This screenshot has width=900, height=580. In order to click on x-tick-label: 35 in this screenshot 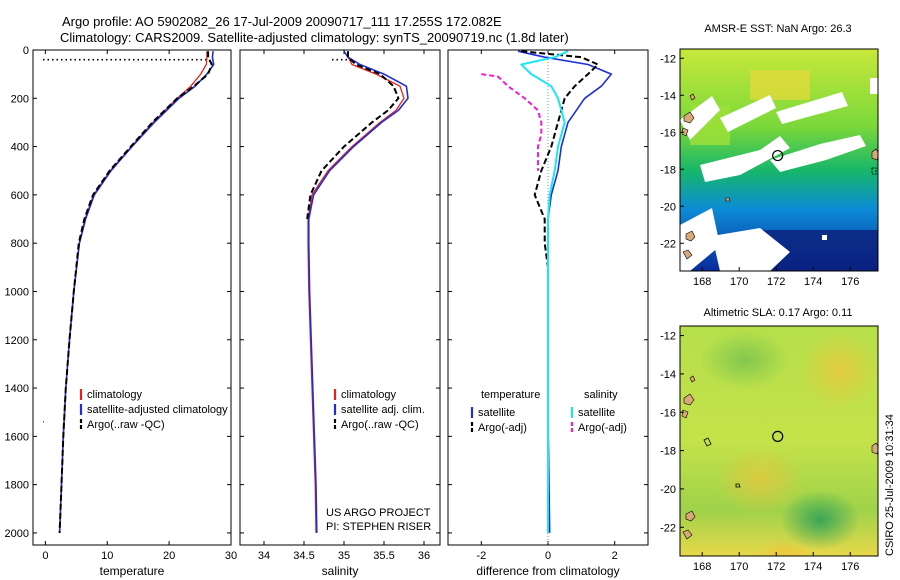, I will do `click(344, 556)`.